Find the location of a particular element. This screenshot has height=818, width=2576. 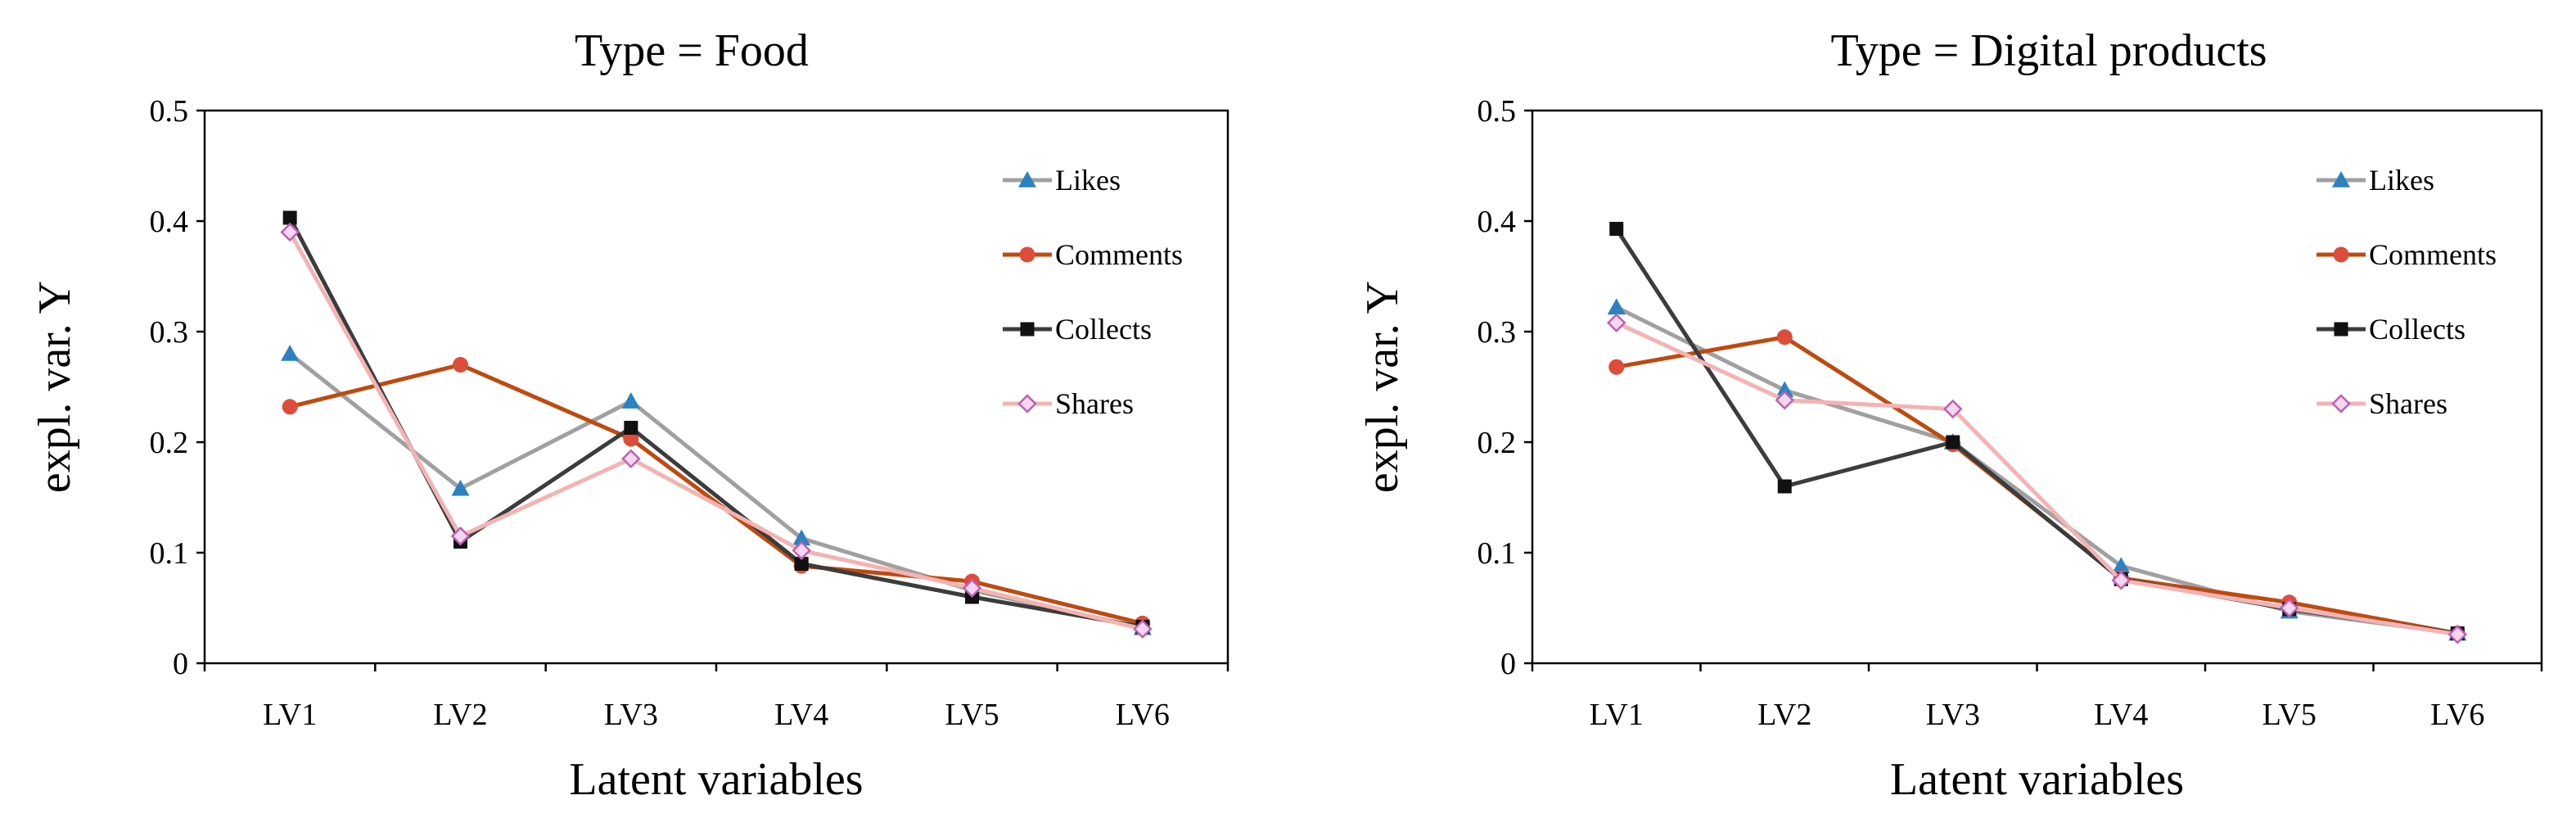

series-shares is located at coordinates (2037, 478).